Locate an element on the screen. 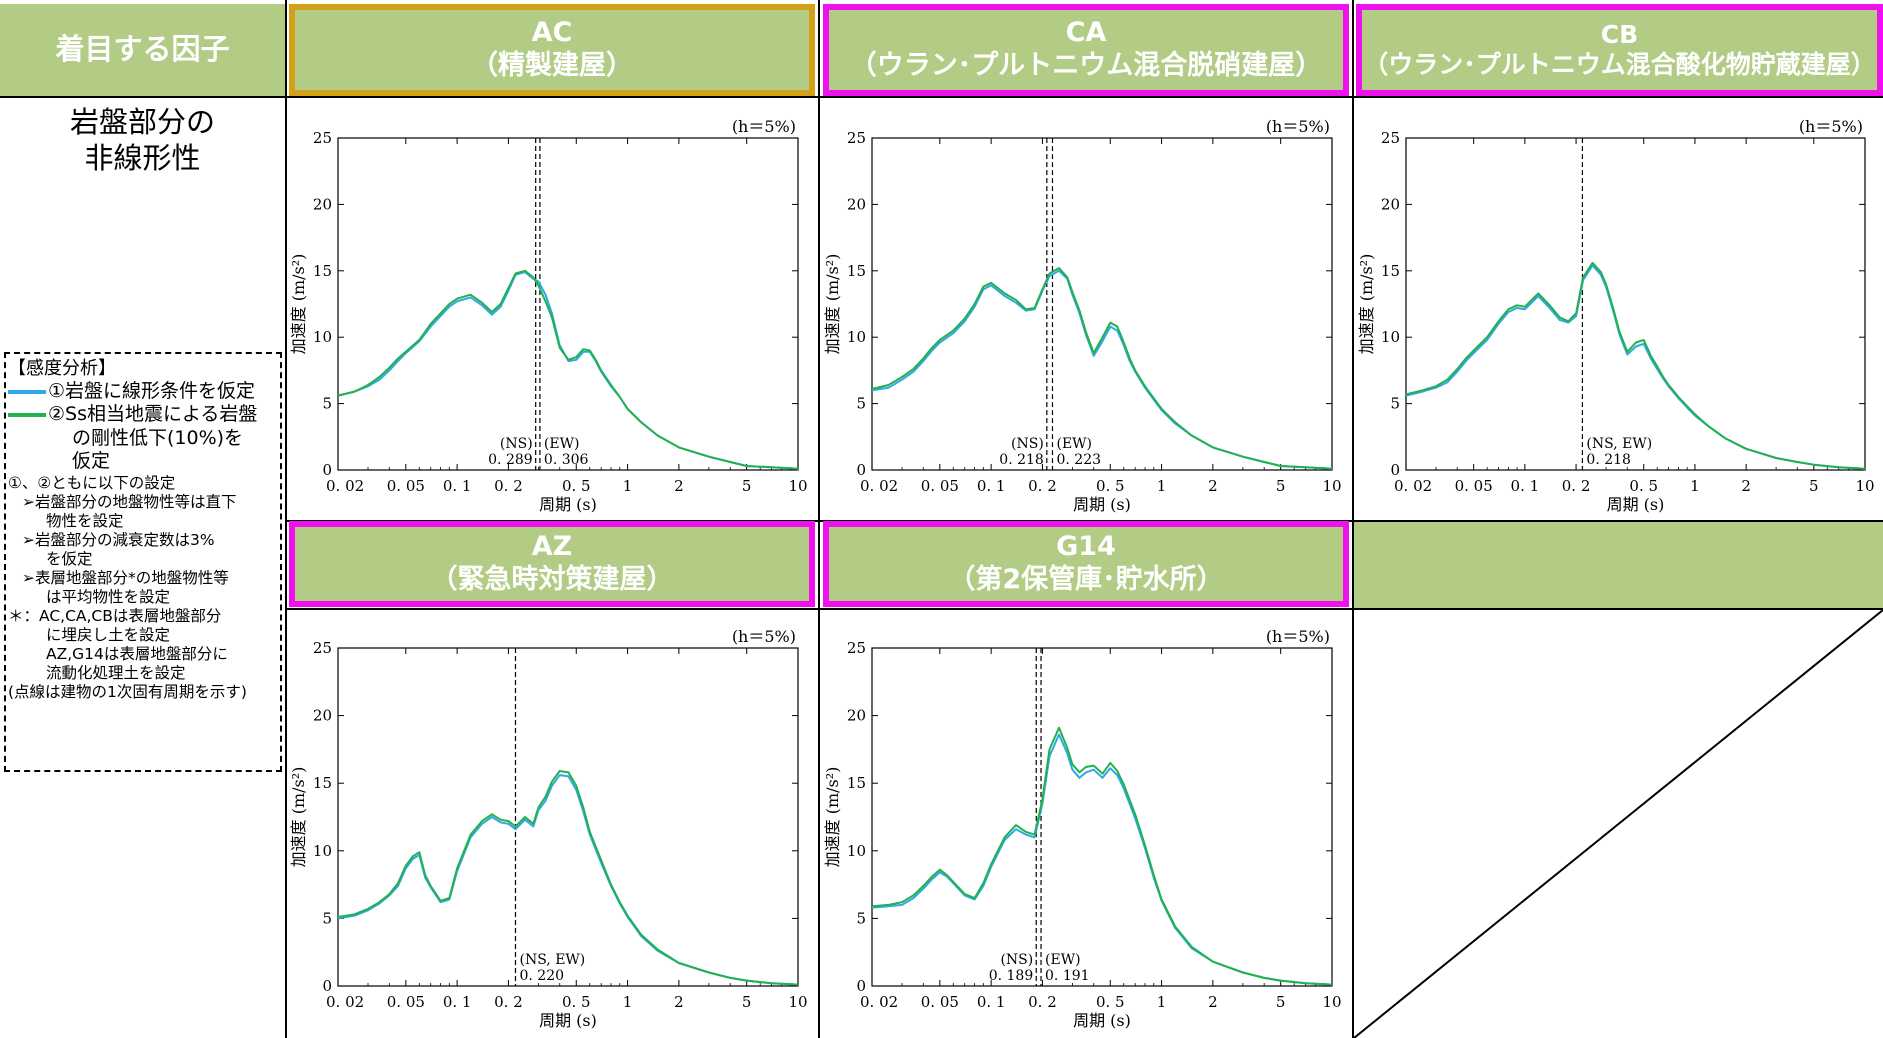  legend-note-cont: に埋戻し土を設定 is located at coordinates (108, 635).